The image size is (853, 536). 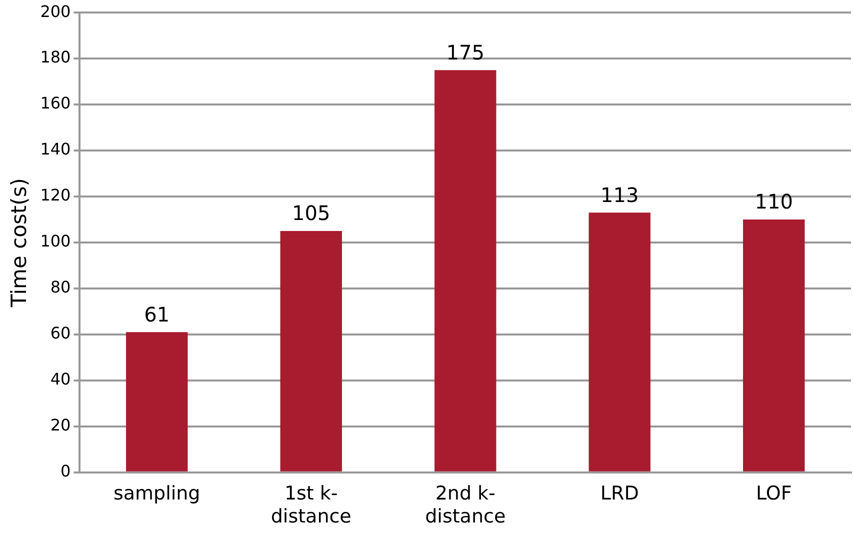 I want to click on data-label: 113, so click(x=619, y=194).